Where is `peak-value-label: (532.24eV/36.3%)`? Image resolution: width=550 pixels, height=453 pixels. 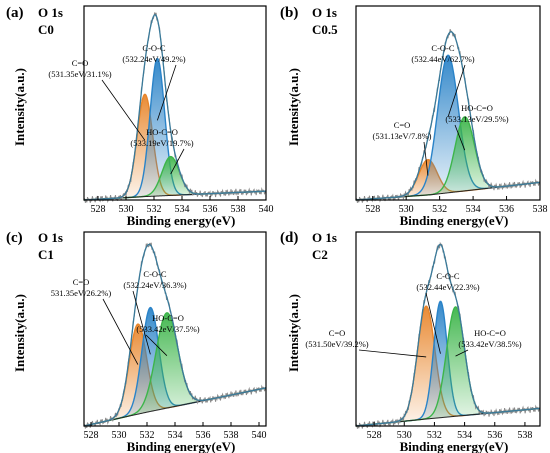 peak-value-label: (532.24eV/36.3%) is located at coordinates (154, 285).